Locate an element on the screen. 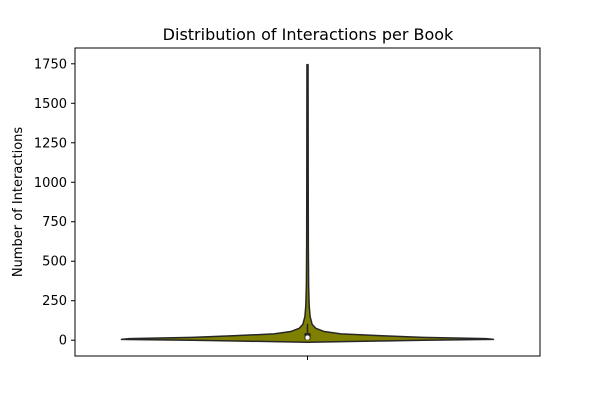 The height and width of the screenshot is (400, 600). y-tick-label: 250 is located at coordinates (54, 301).